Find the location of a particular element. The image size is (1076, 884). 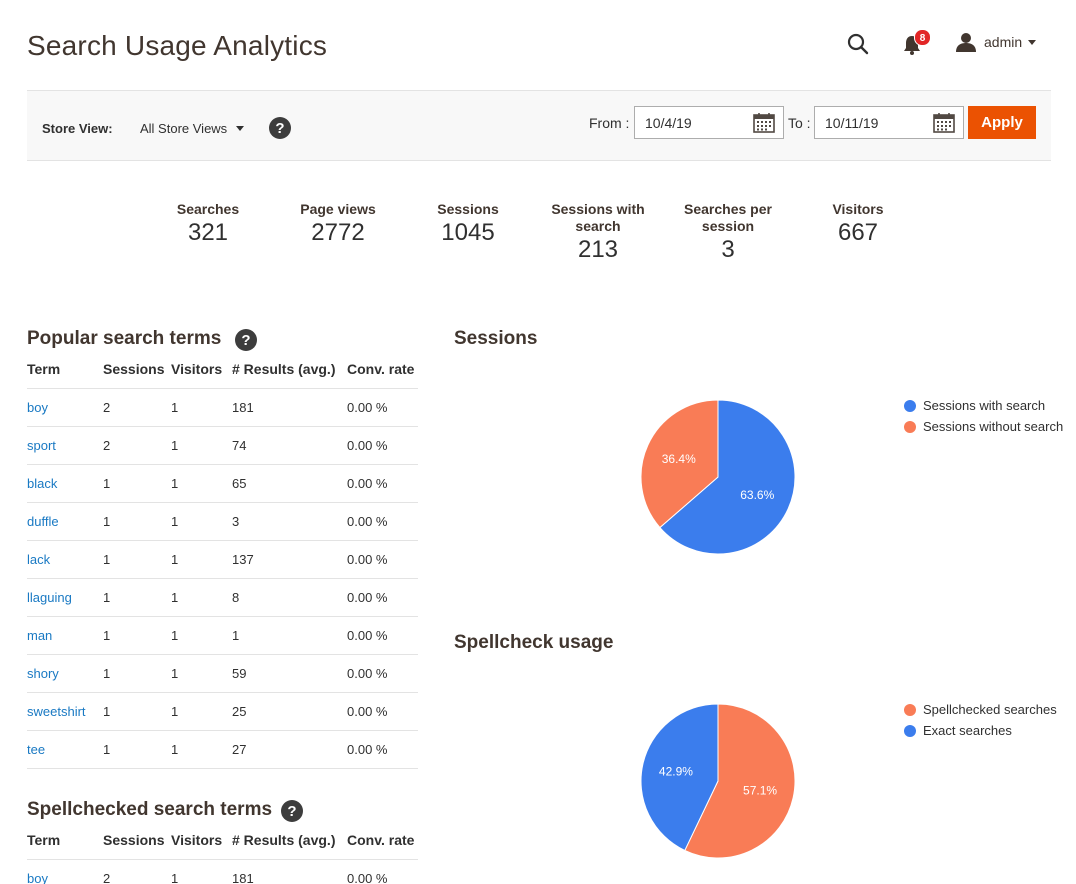

term-link: shory is located at coordinates (43, 673).